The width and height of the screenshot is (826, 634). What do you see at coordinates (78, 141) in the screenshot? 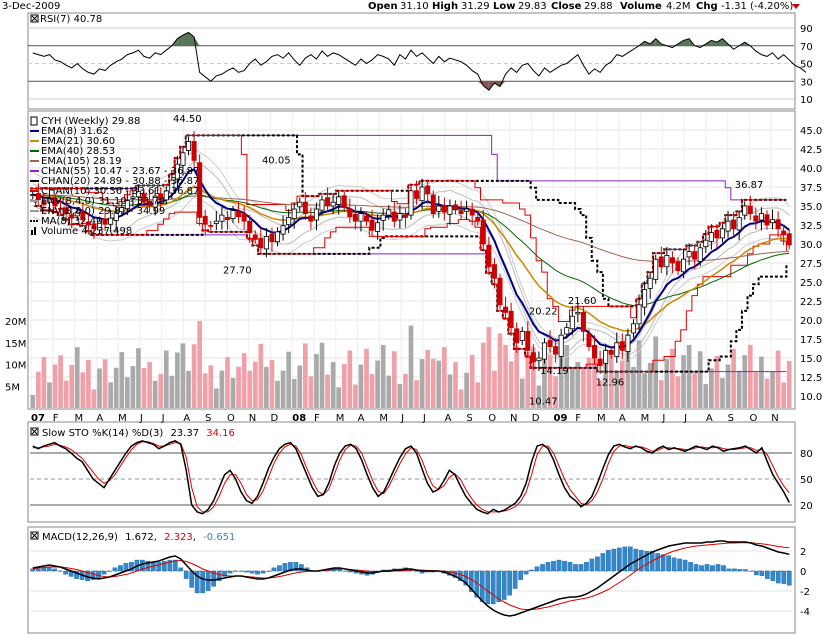
I see `legend-entry: EMA(21) 30.60` at bounding box center [78, 141].